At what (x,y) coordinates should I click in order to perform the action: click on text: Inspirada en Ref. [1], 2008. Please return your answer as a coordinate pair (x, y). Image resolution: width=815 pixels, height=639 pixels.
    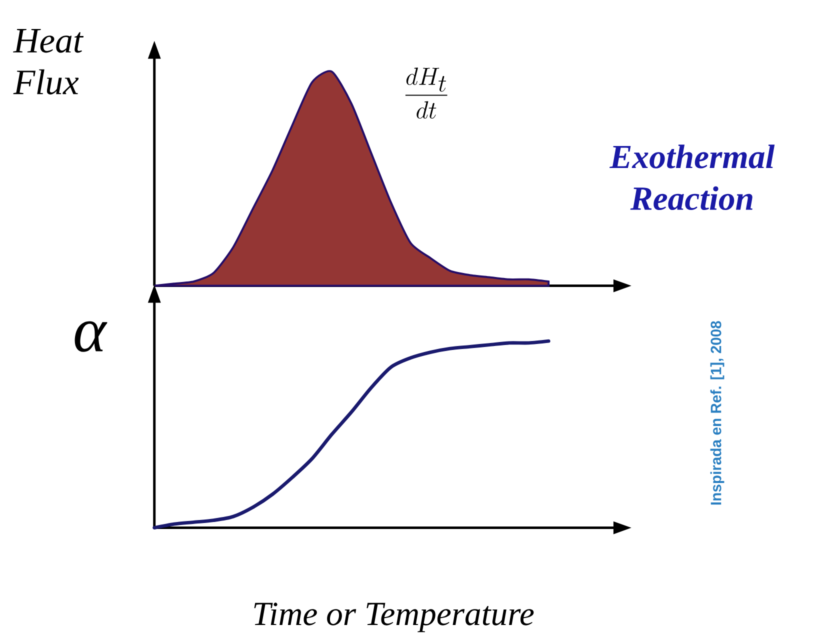
    Looking at the image, I should click on (717, 412).